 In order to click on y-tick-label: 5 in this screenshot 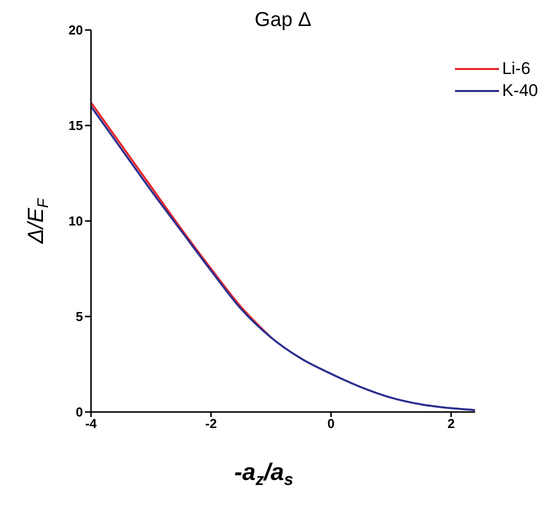, I will do `click(79, 316)`.